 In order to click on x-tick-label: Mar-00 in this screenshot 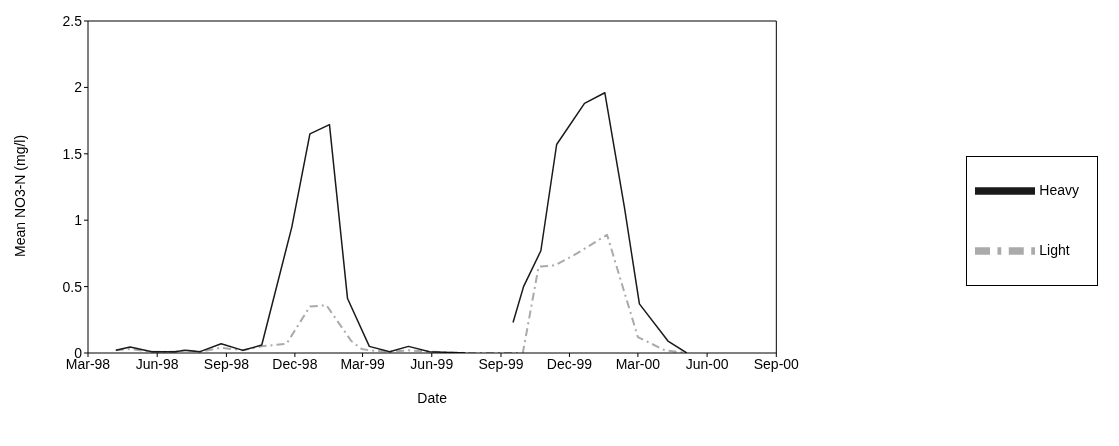, I will do `click(638, 363)`.